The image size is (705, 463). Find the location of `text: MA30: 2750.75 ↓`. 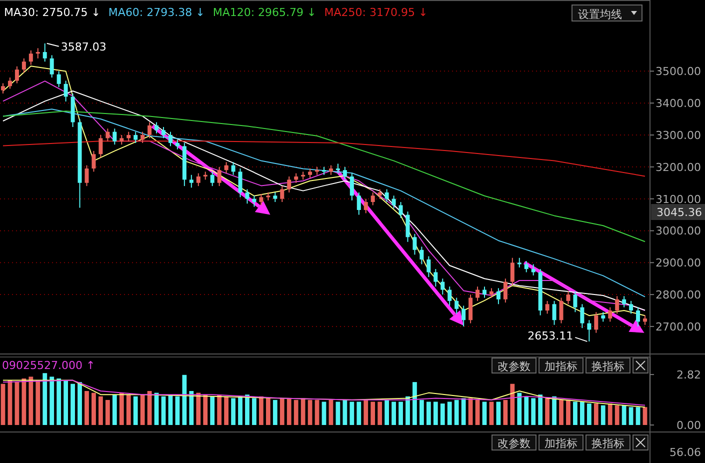

text: MA30: 2750.75 ↓ is located at coordinates (52, 12).